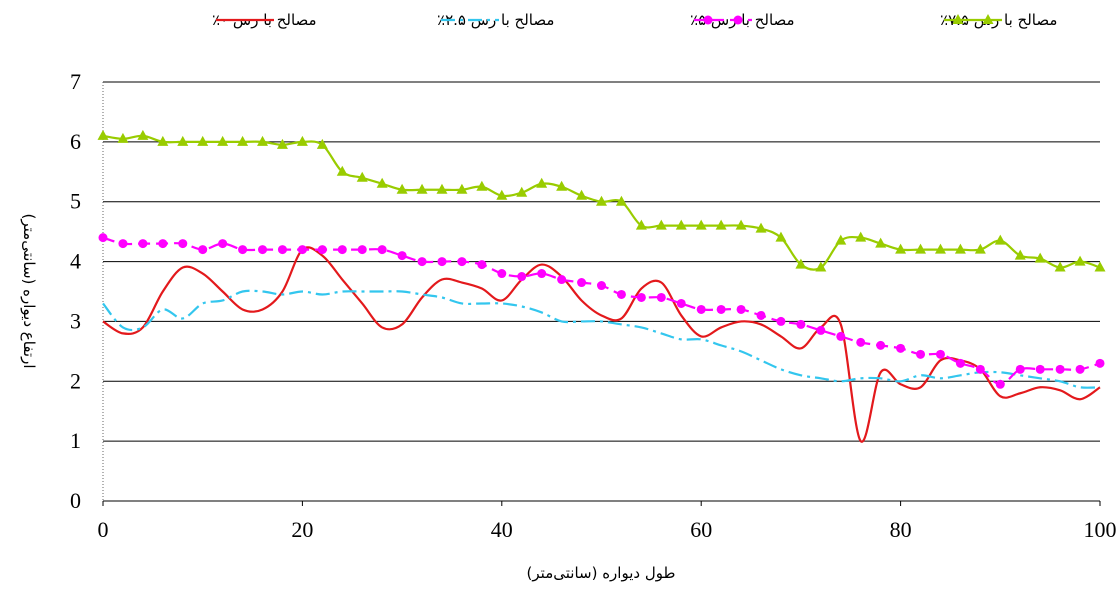  What do you see at coordinates (75, 380) in the screenshot?
I see `y-tick-label: 2` at bounding box center [75, 380].